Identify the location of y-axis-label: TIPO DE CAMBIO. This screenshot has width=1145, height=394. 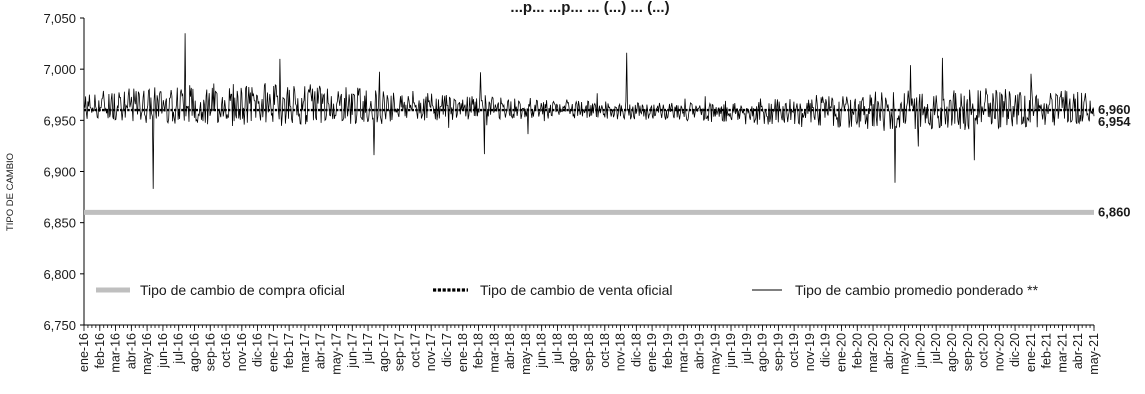
(10, 192).